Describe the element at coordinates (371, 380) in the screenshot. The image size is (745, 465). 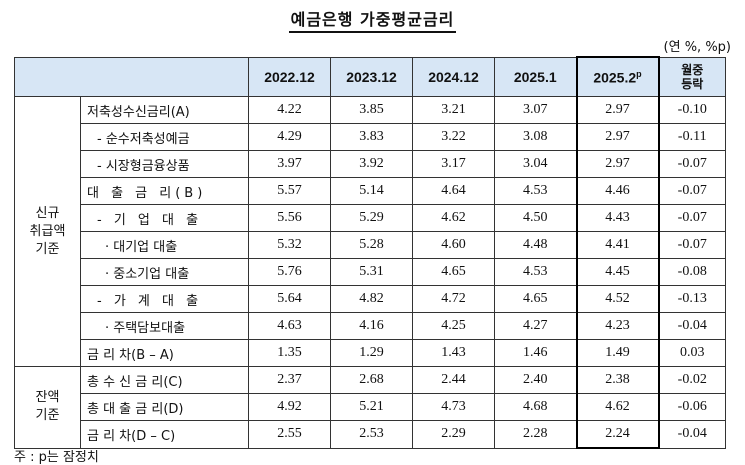
I see `value-cell: 2.68` at that location.